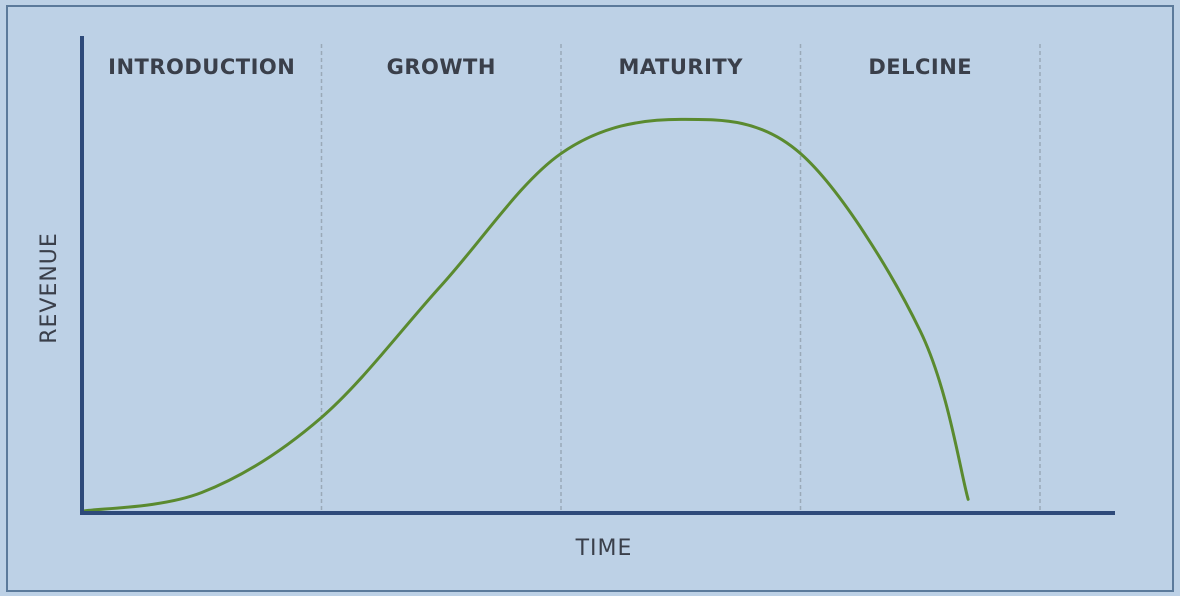 The width and height of the screenshot is (1180, 596). I want to click on y-axis-label: REVENUE, so click(49, 288).